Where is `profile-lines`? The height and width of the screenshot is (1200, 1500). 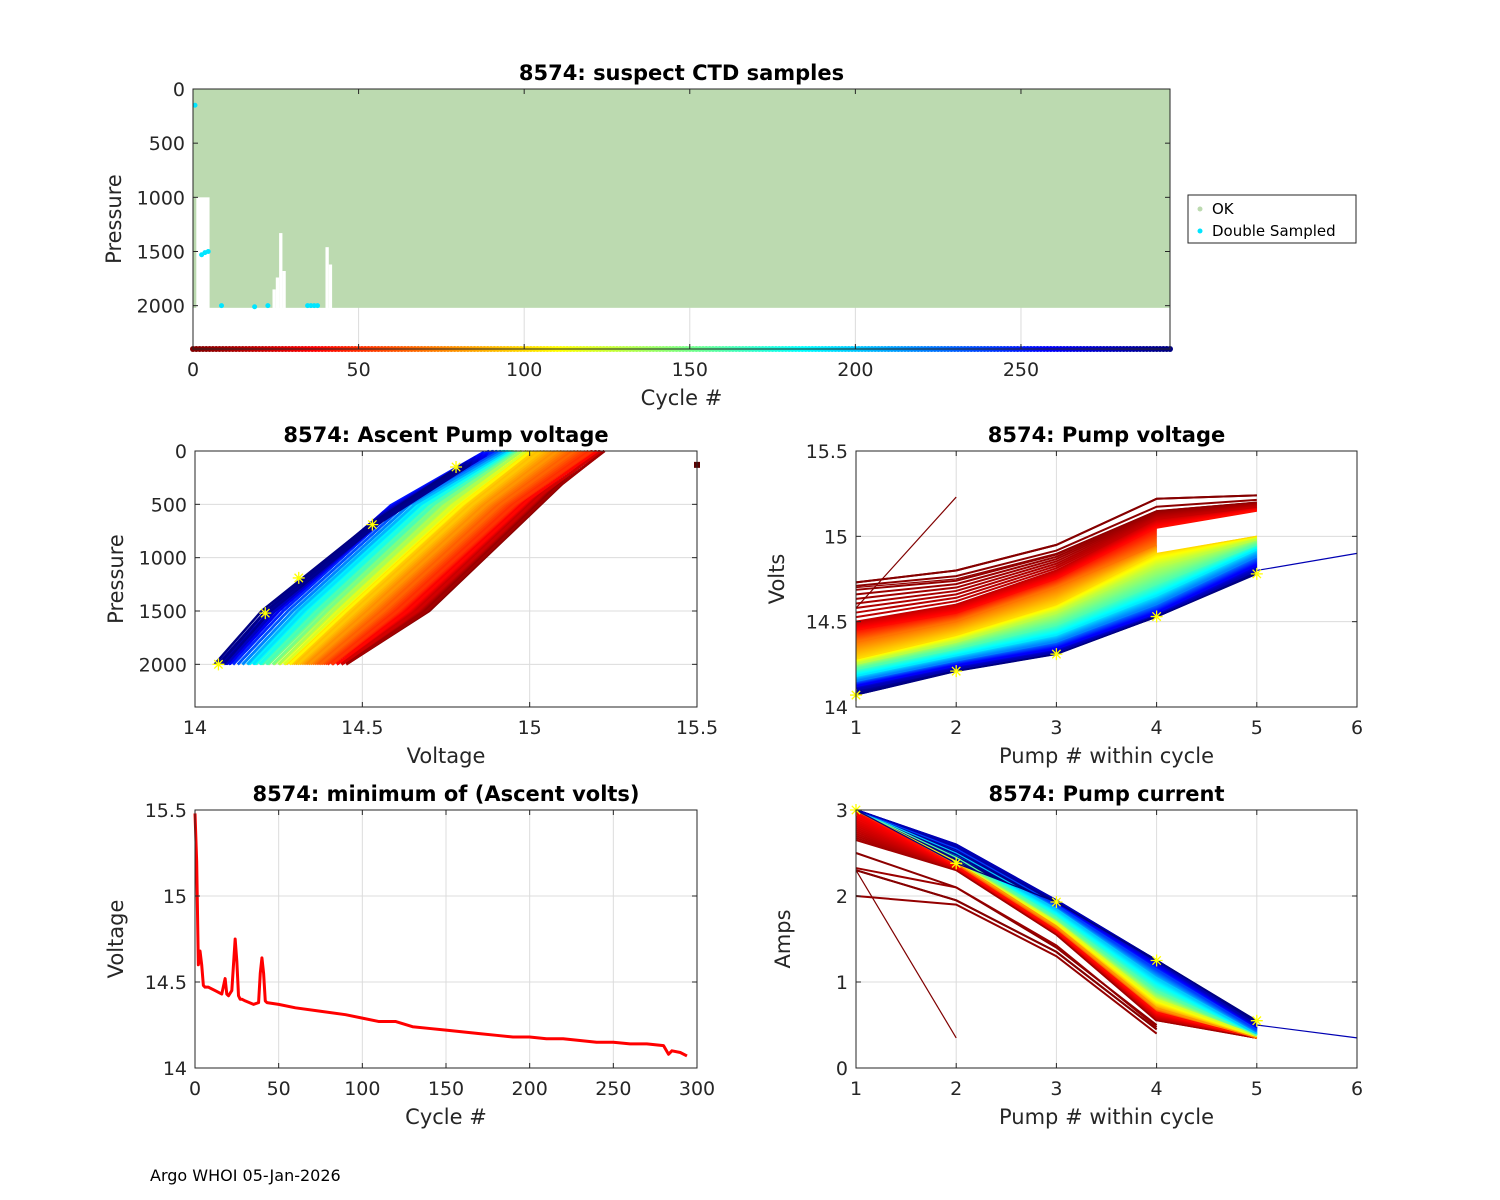 profile-lines is located at coordinates (409, 557).